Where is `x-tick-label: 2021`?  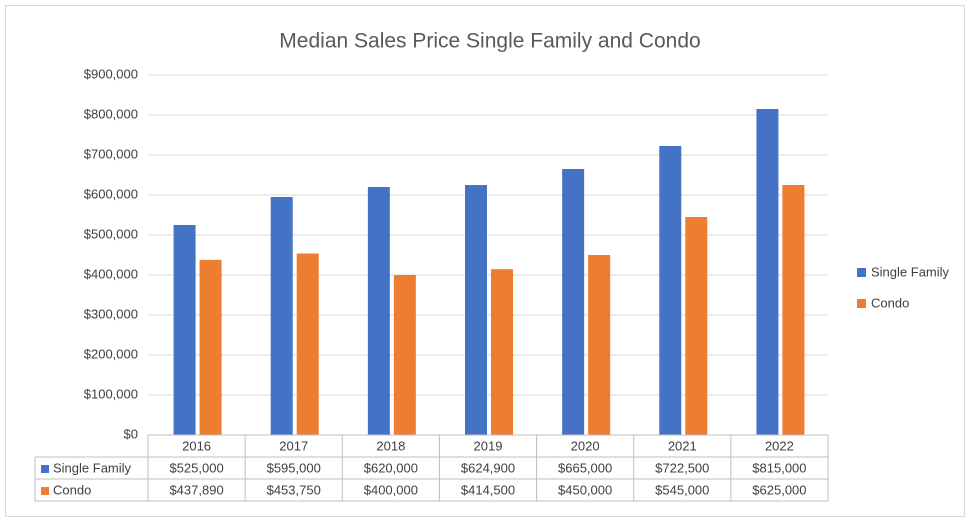 x-tick-label: 2021 is located at coordinates (682, 445).